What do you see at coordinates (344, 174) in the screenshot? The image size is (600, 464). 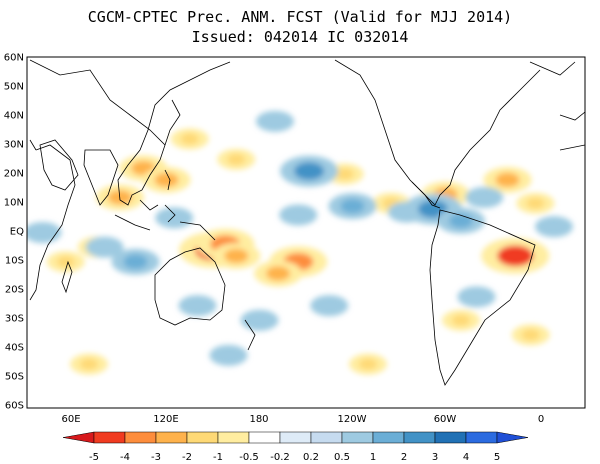 I see `anomaly-region-ne-pacific-dry` at bounding box center [344, 174].